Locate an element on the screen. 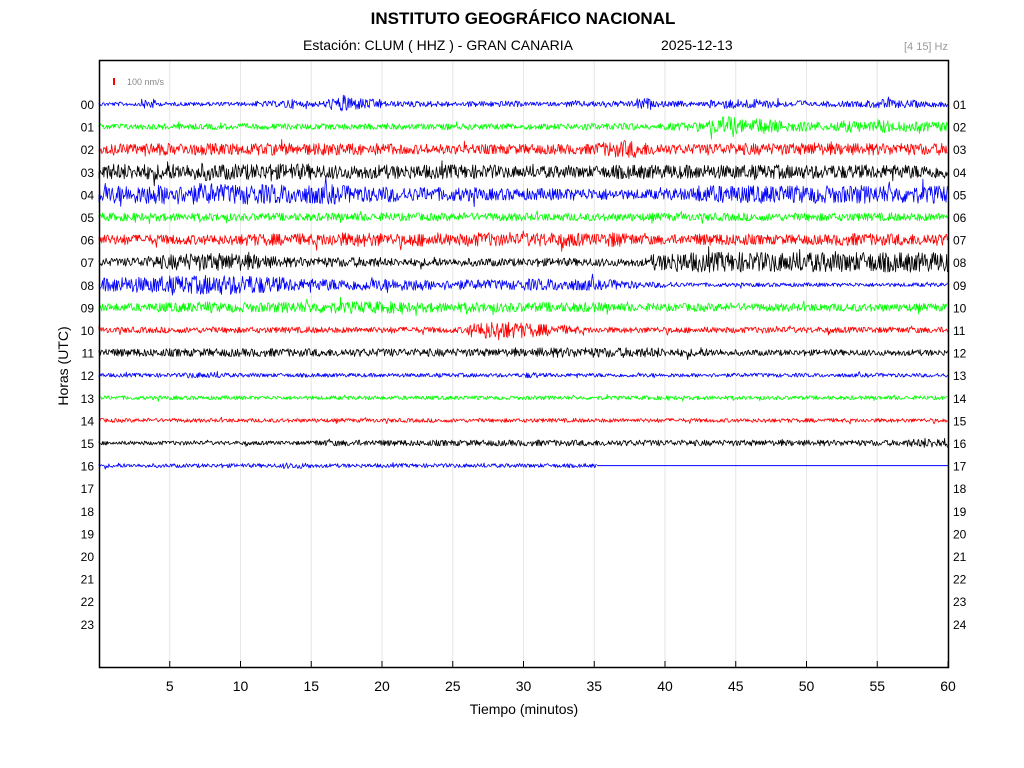 Image resolution: width=1024 pixels, height=768 pixels. x-axis-label: Tiempo (minutos) is located at coordinates (524, 709).